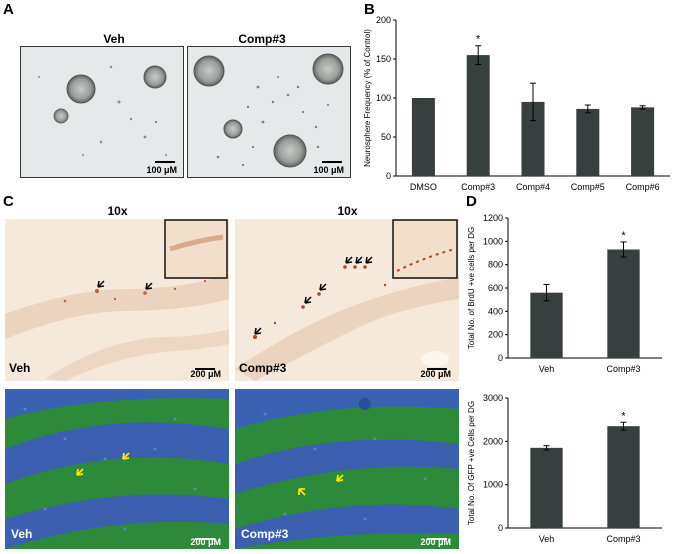 The width and height of the screenshot is (675, 554). I want to click on y-tick-label: 800, so click(495, 265).